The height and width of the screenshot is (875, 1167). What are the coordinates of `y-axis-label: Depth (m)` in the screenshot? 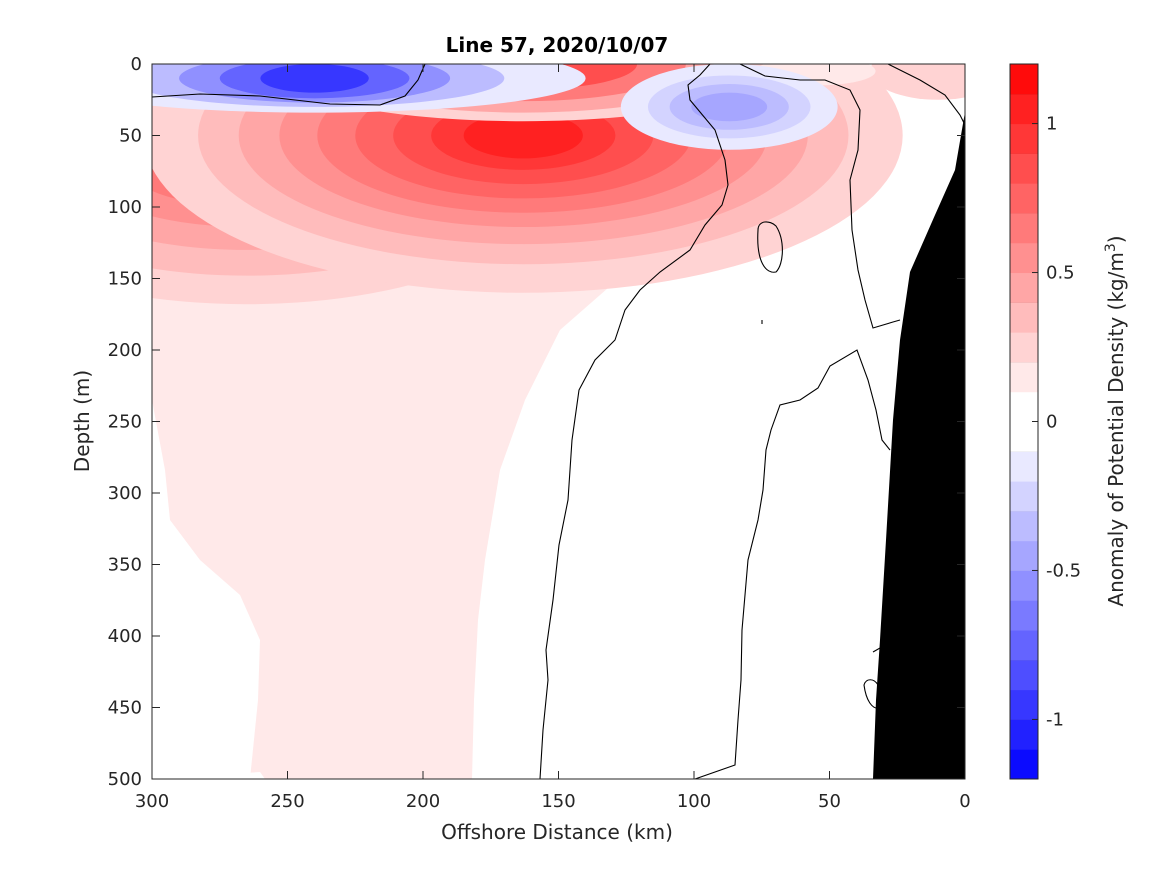 It's located at (82, 421).